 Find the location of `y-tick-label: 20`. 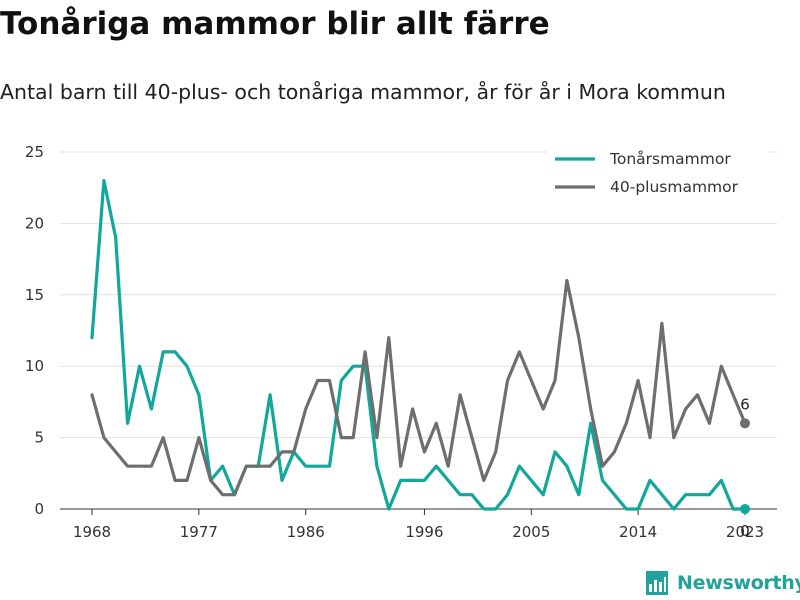

y-tick-label: 20 is located at coordinates (34, 223).